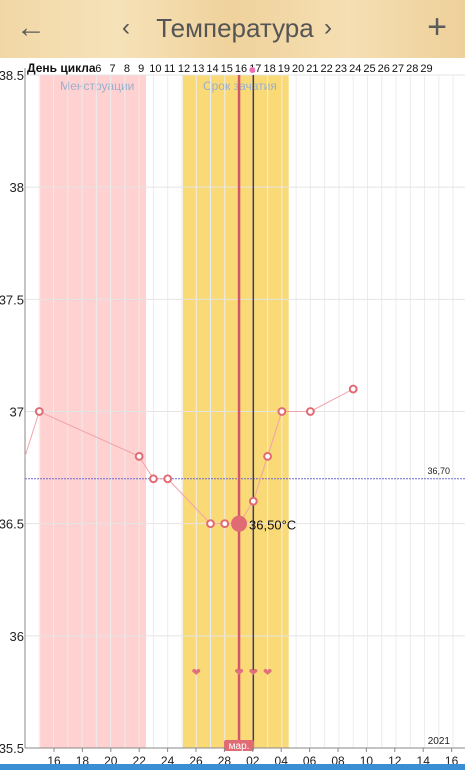 The width and height of the screenshot is (465, 770). What do you see at coordinates (272, 525) in the screenshot?
I see `selected-temperature-label: 36,50°C` at bounding box center [272, 525].